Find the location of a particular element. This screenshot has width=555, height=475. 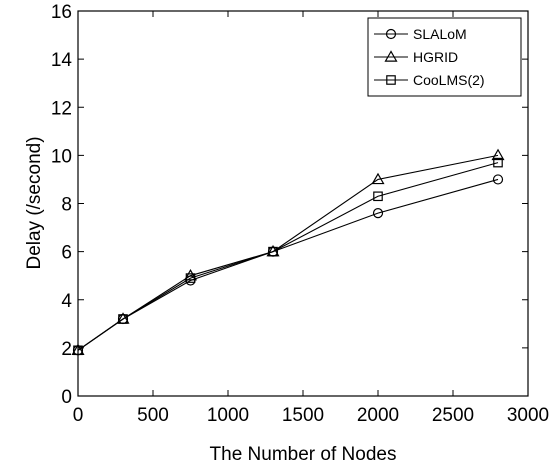

x-tick-label: 3000 is located at coordinates (528, 415).